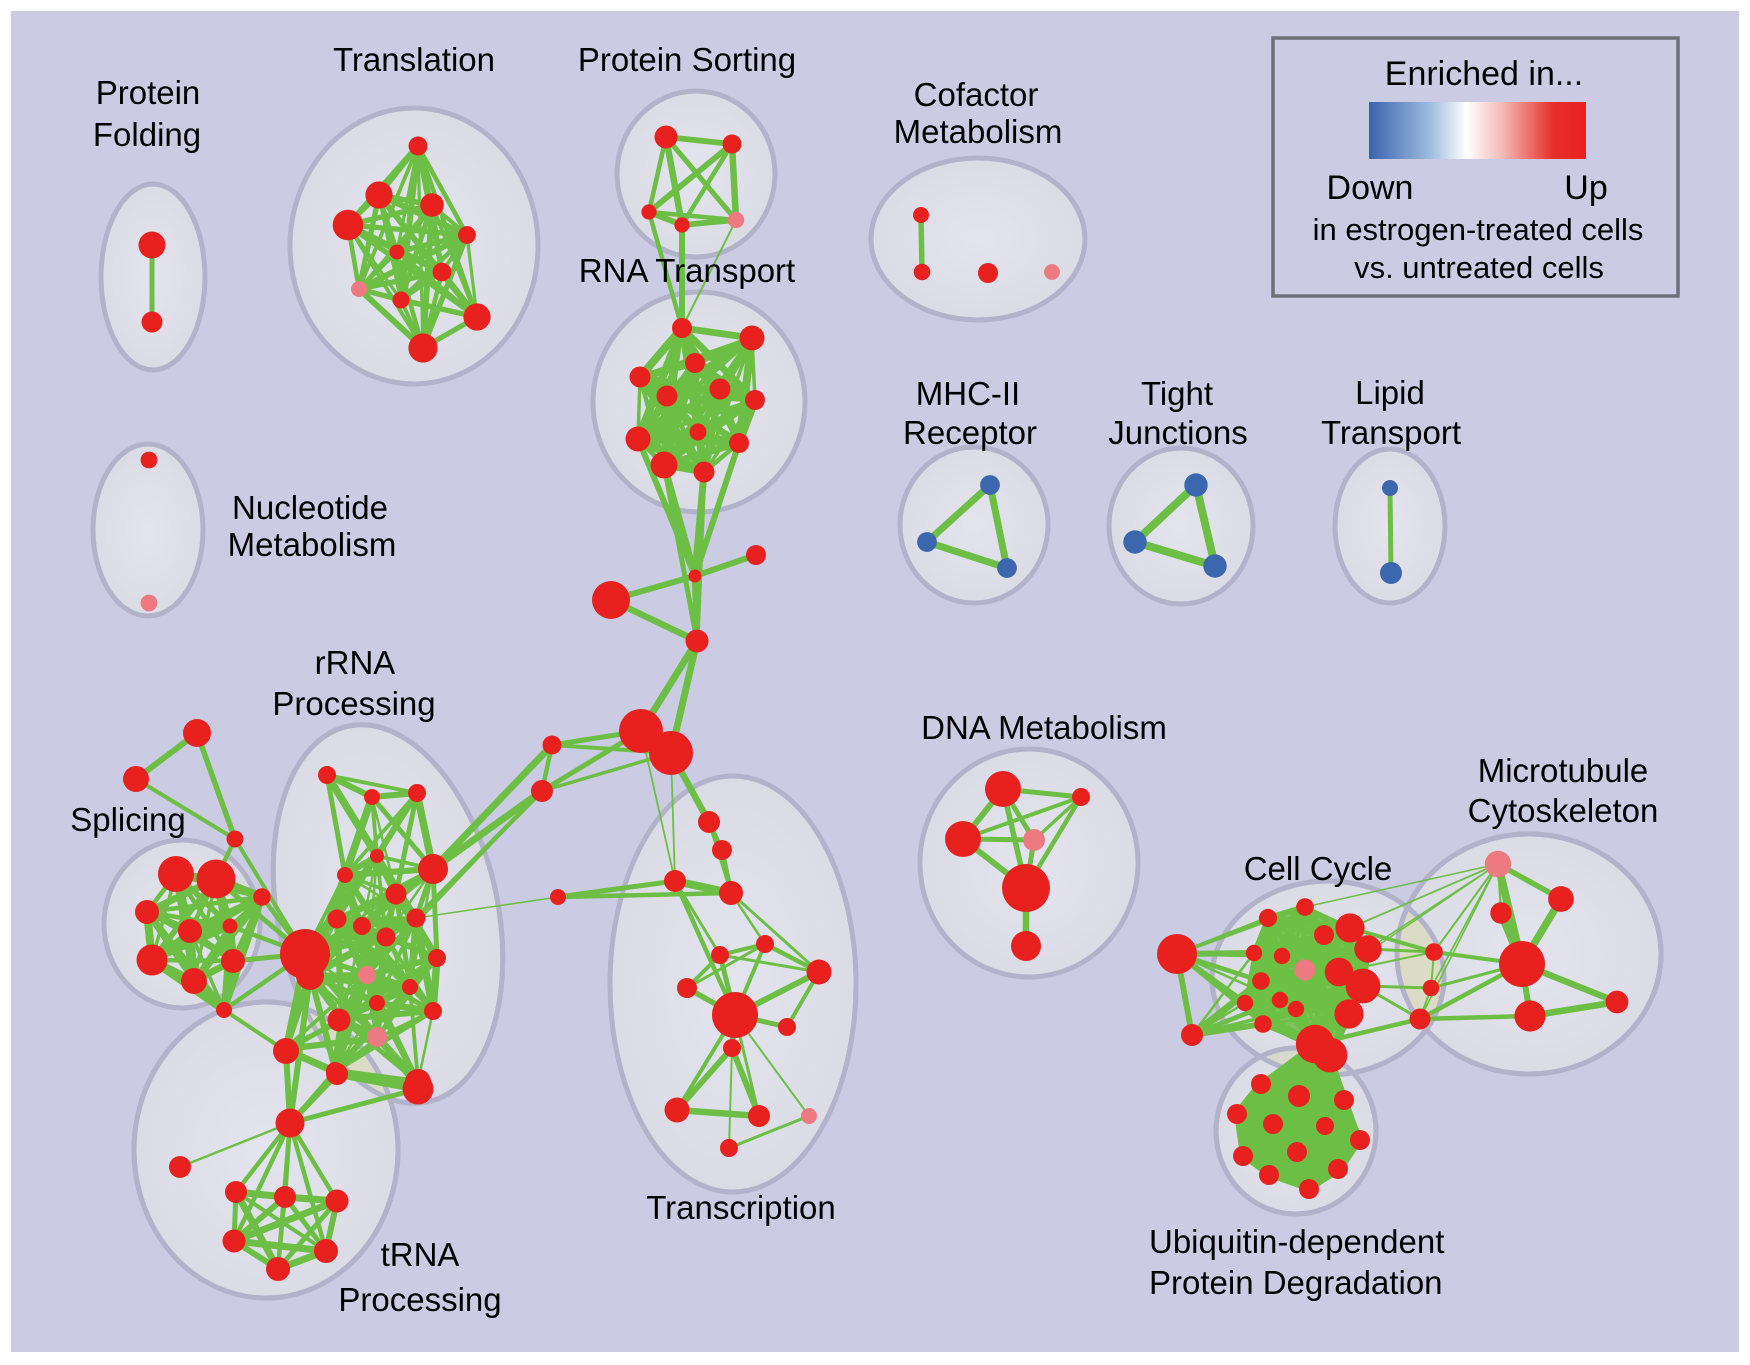 The image size is (1750, 1365). I want to click on svg-text: tRNA, so click(420, 1254).